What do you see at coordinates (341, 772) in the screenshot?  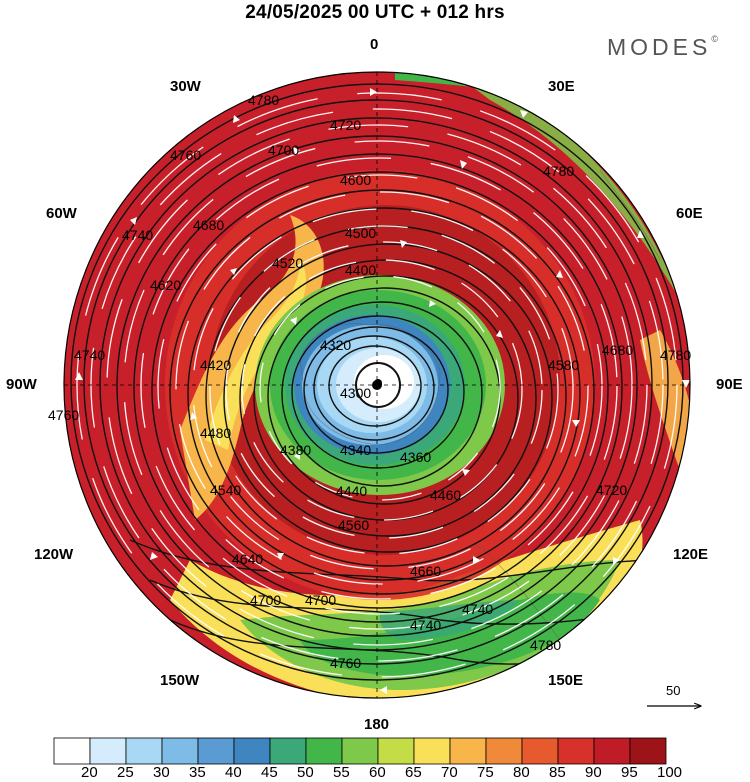 I see `colorbar-tick-label: 55` at bounding box center [341, 772].